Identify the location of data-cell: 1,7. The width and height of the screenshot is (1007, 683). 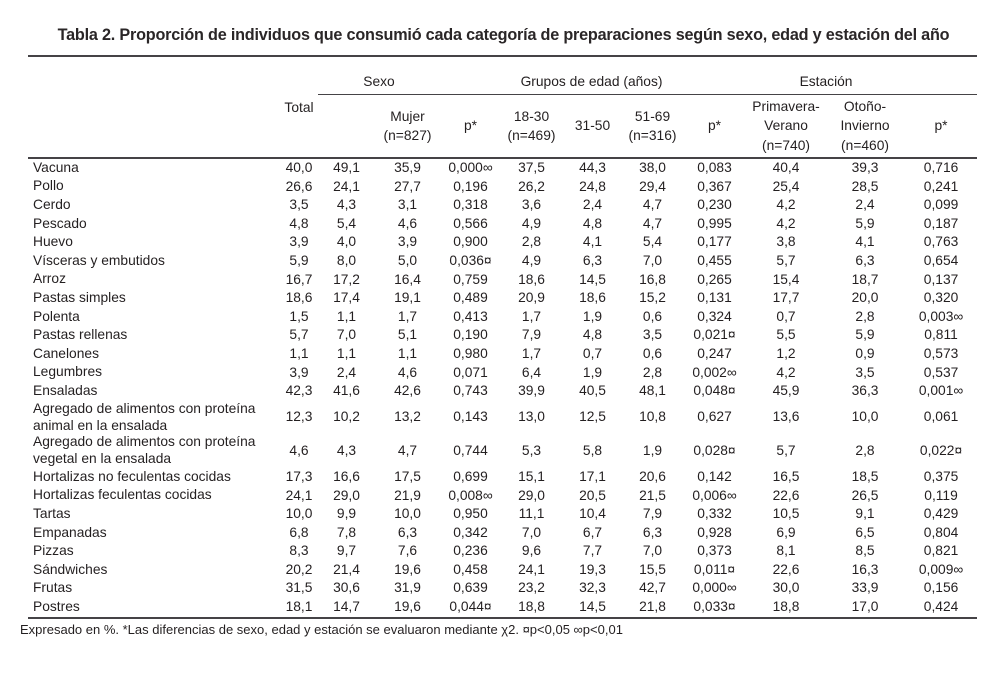
(531, 316).